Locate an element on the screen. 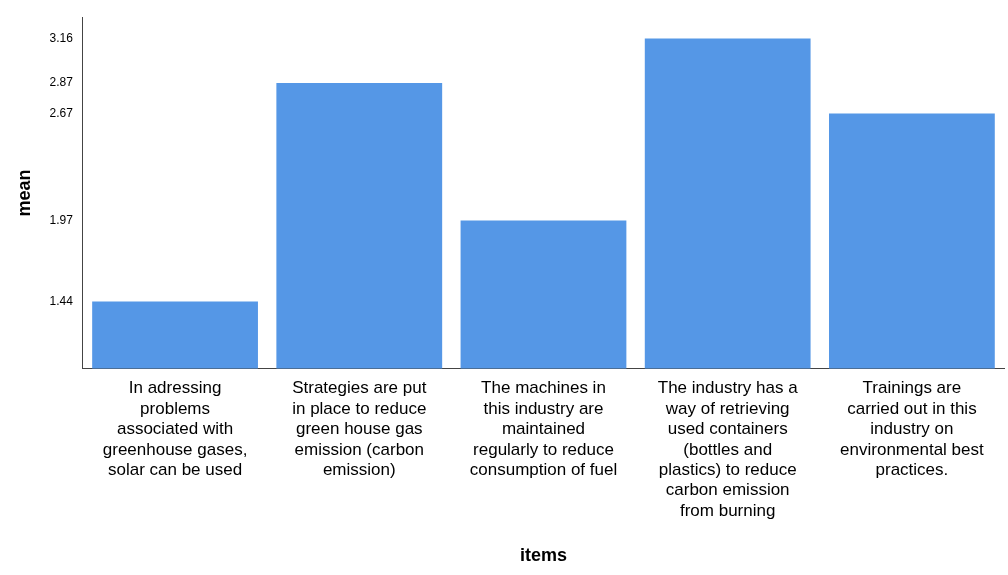 This screenshot has height=575, width=1008. x-tick-label: Strategies are put in place to reduce green house gas emission (carbon emission) is located at coordinates (359, 429).